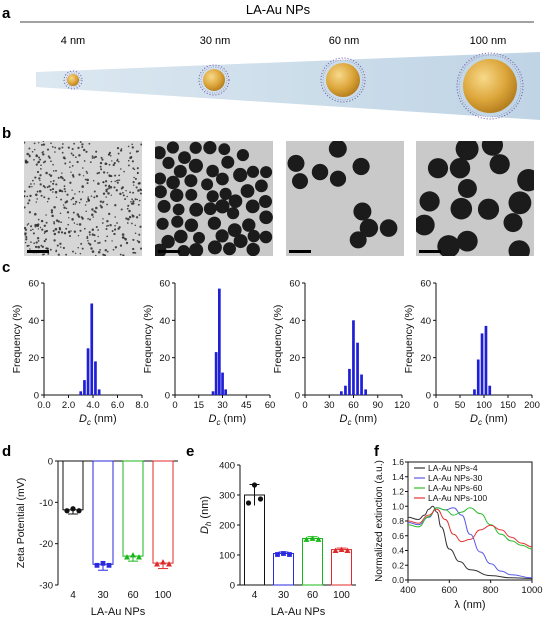  I want to click on nanoparticle-spheres, so click(293, 86).